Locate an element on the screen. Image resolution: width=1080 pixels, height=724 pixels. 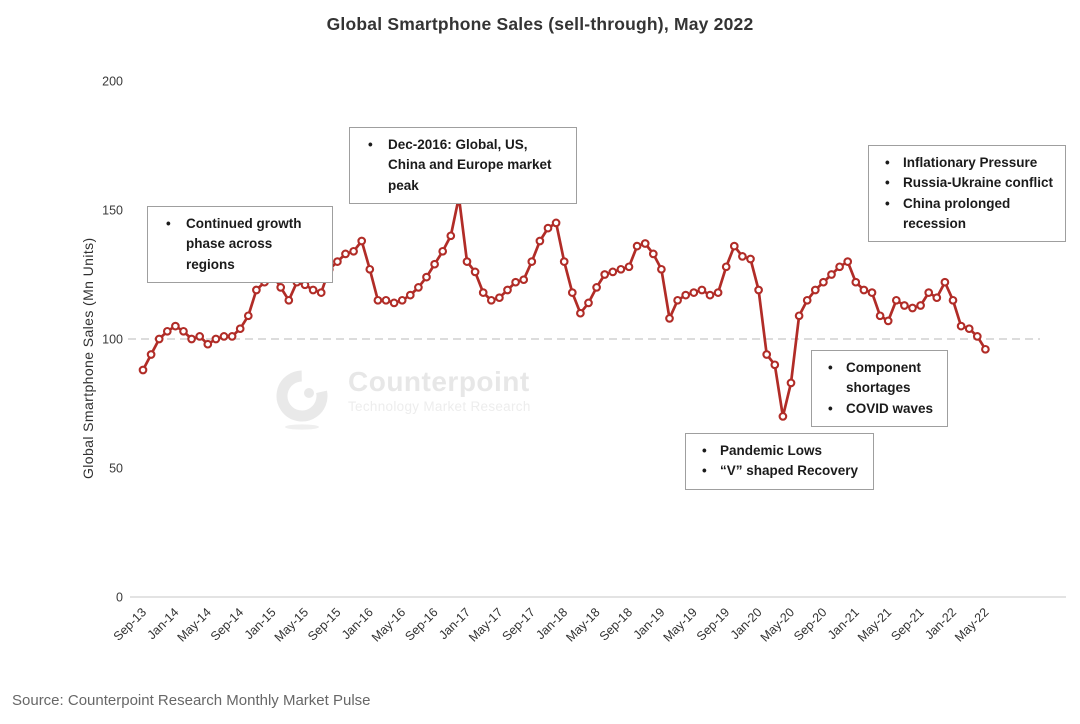
x-tick-label: May-15 is located at coordinates (291, 624).